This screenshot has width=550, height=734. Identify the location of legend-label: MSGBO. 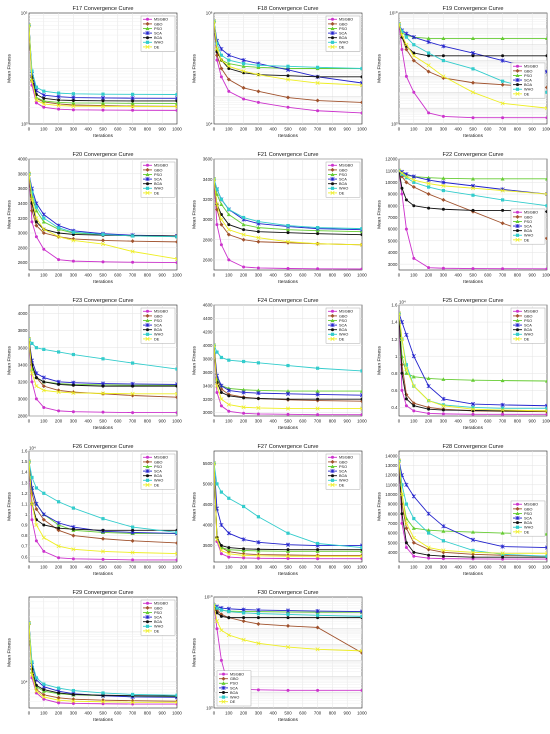
(161, 20).